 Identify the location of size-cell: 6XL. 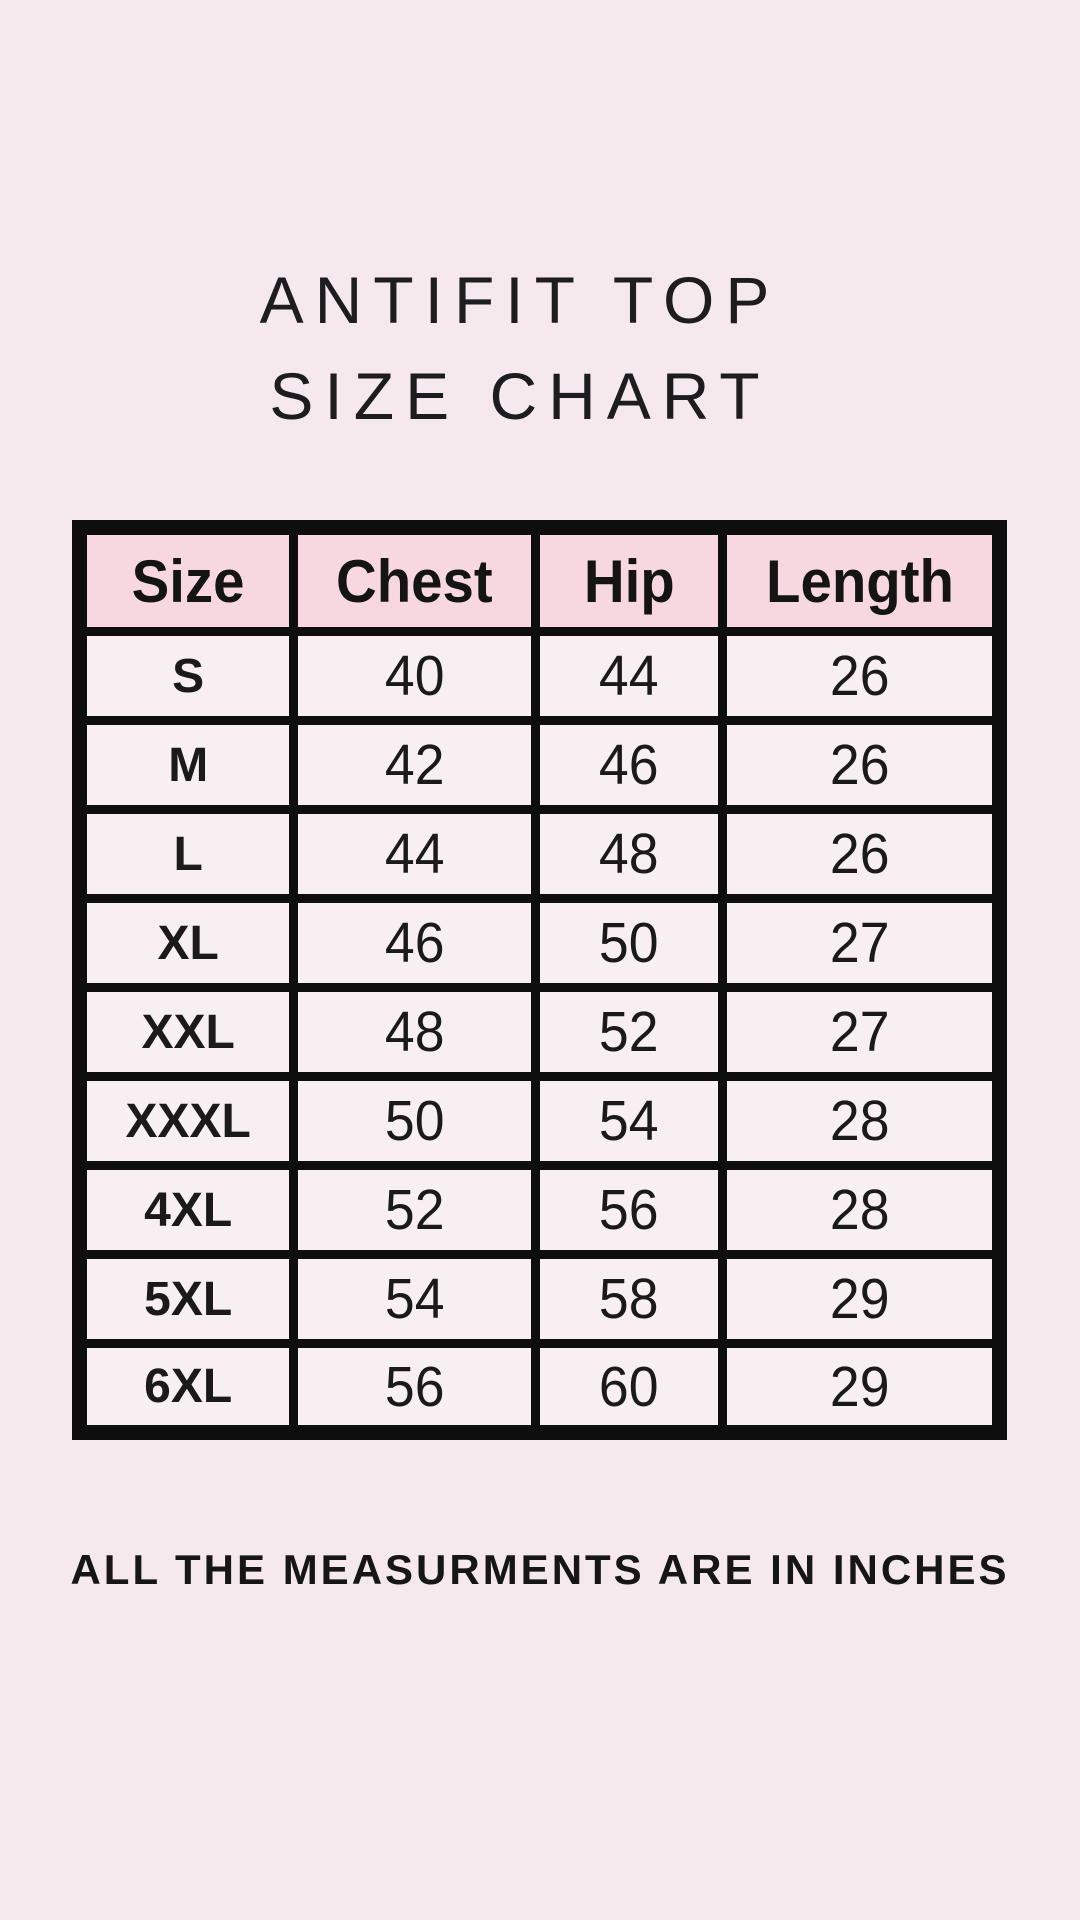
(186, 1388).